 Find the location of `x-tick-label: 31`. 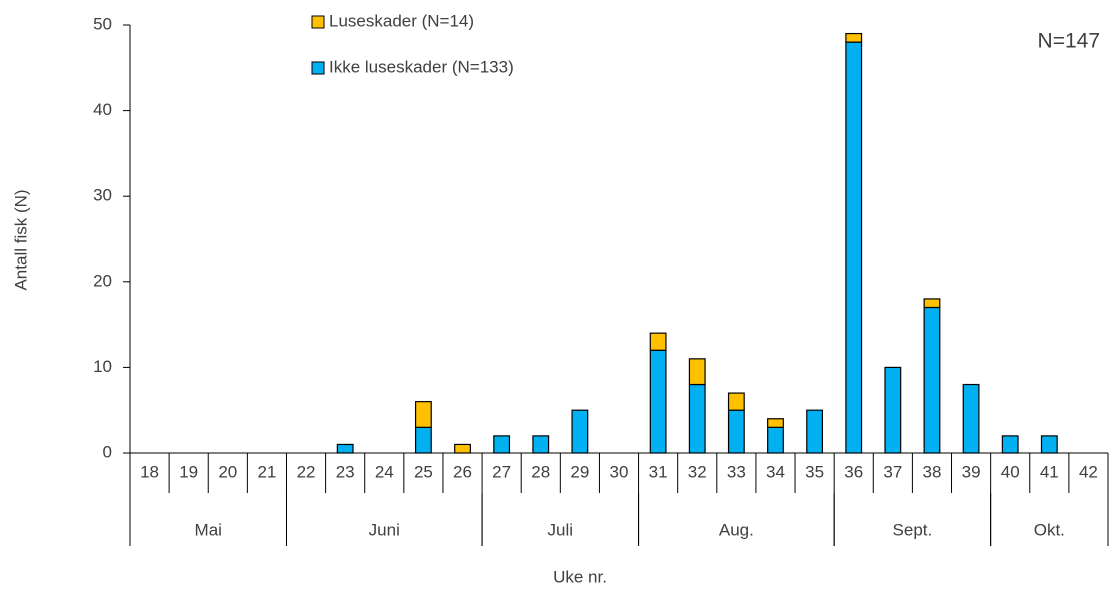

x-tick-label: 31 is located at coordinates (658, 471).